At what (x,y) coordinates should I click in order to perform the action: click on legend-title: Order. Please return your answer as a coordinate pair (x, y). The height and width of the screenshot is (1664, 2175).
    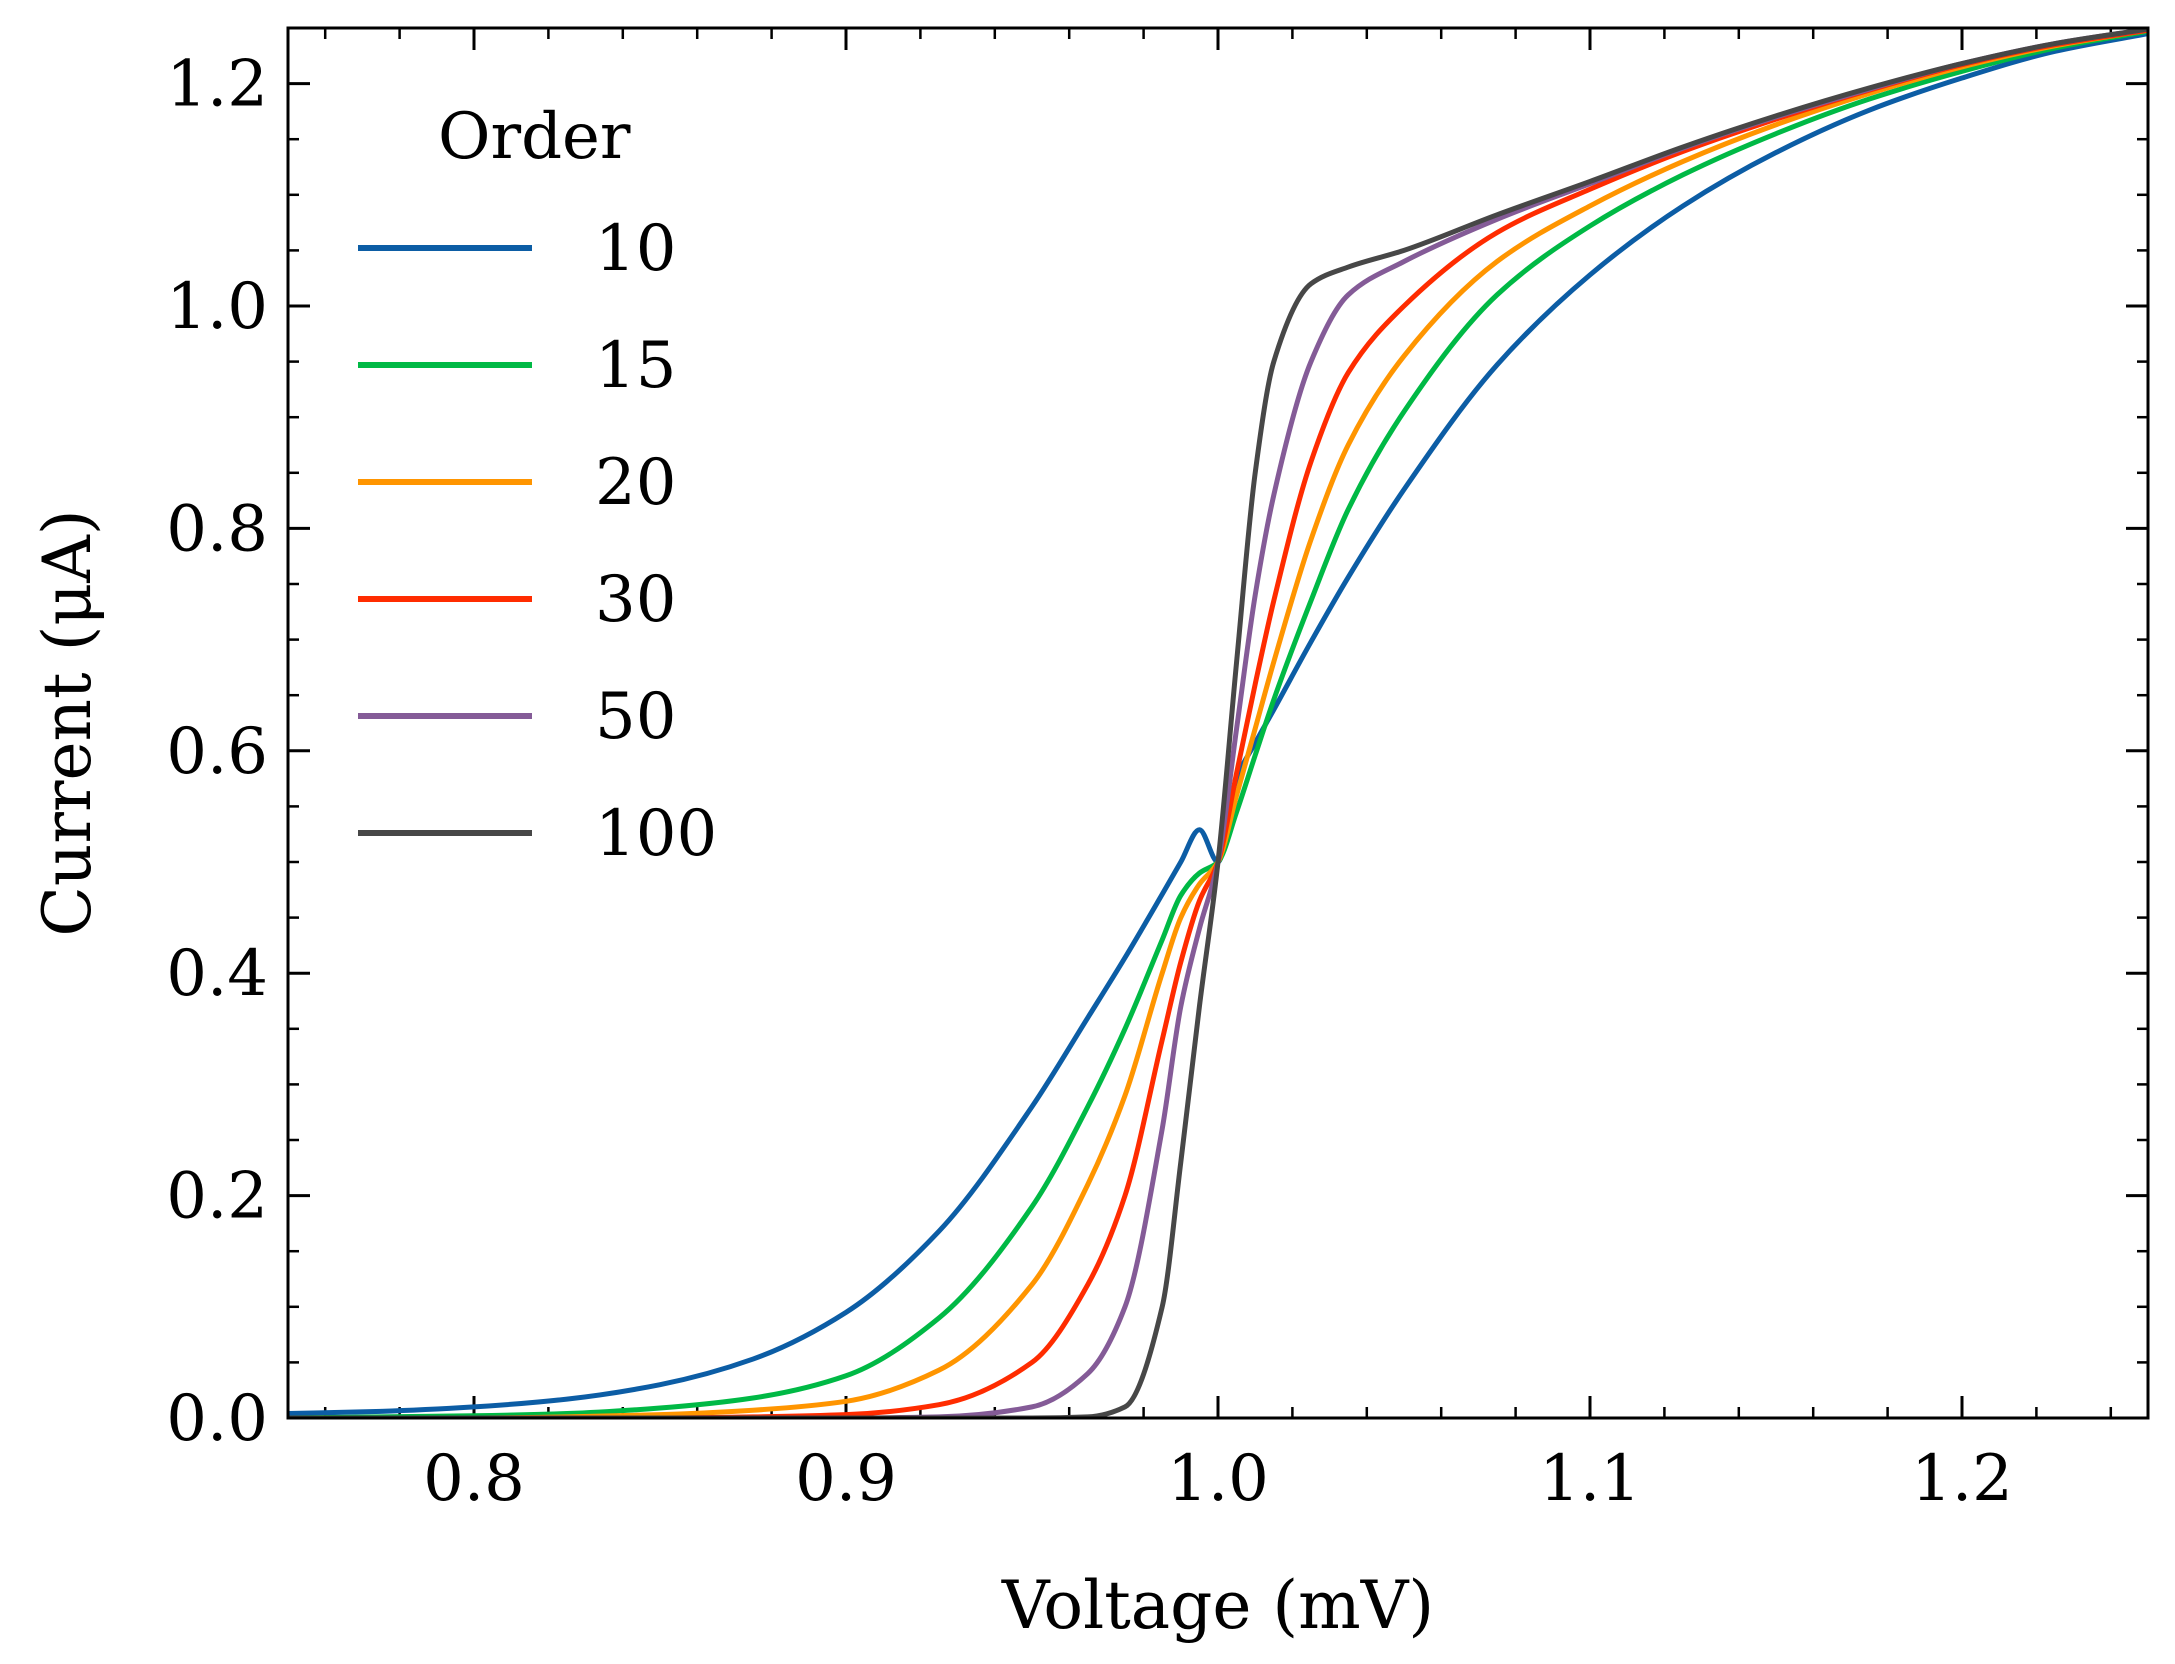
    Looking at the image, I should click on (534, 137).